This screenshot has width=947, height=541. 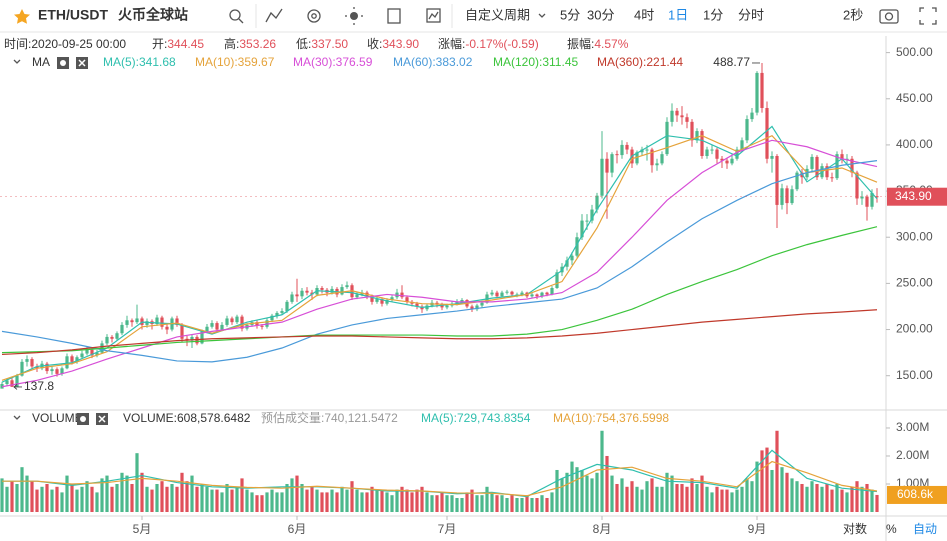 I want to click on search-icon, so click(x=236, y=16).